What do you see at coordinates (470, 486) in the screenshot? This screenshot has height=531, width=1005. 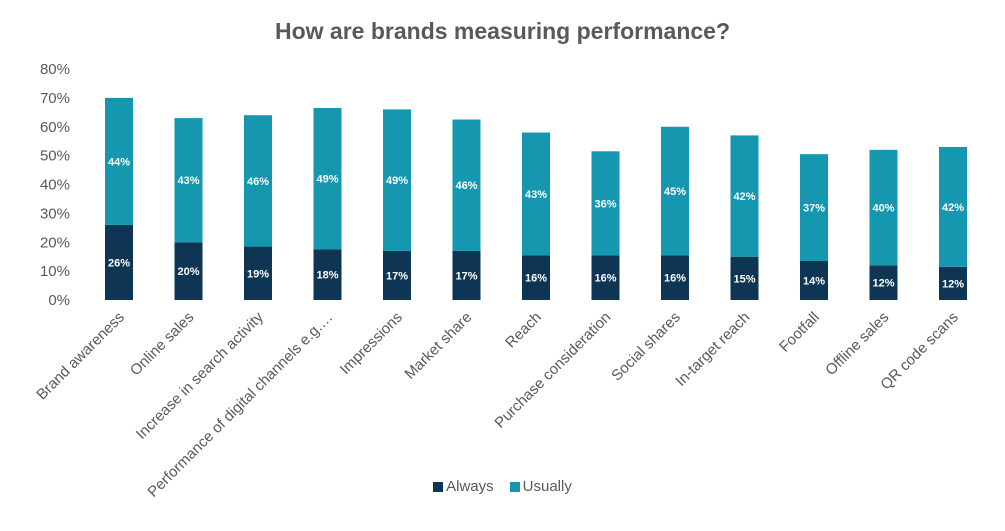 I see `legend-label: Always` at bounding box center [470, 486].